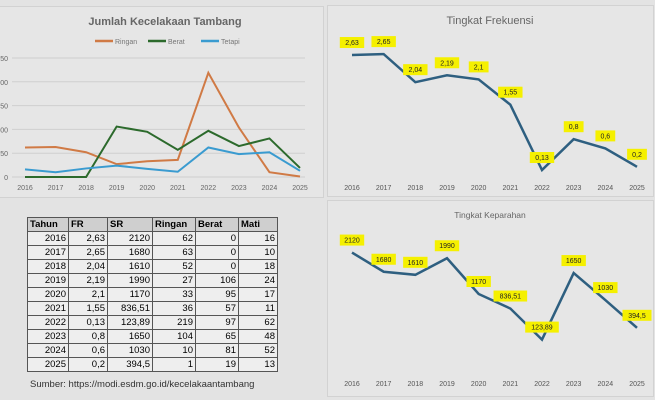 The width and height of the screenshot is (655, 400). I want to click on series-line-tetapi, so click(162, 160).